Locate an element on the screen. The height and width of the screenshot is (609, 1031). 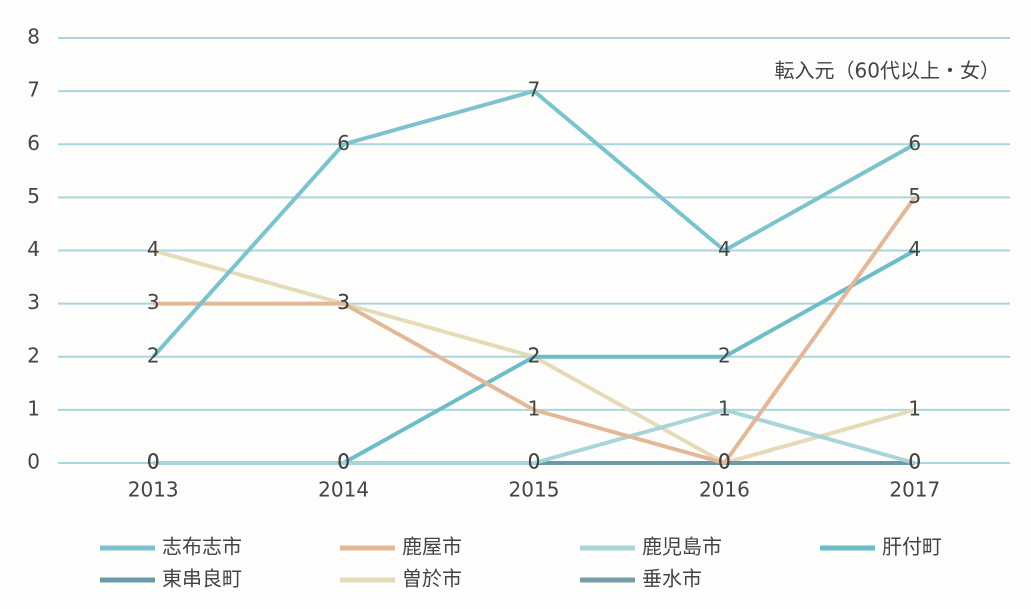
y-tick-label: 7 is located at coordinates (33, 90).